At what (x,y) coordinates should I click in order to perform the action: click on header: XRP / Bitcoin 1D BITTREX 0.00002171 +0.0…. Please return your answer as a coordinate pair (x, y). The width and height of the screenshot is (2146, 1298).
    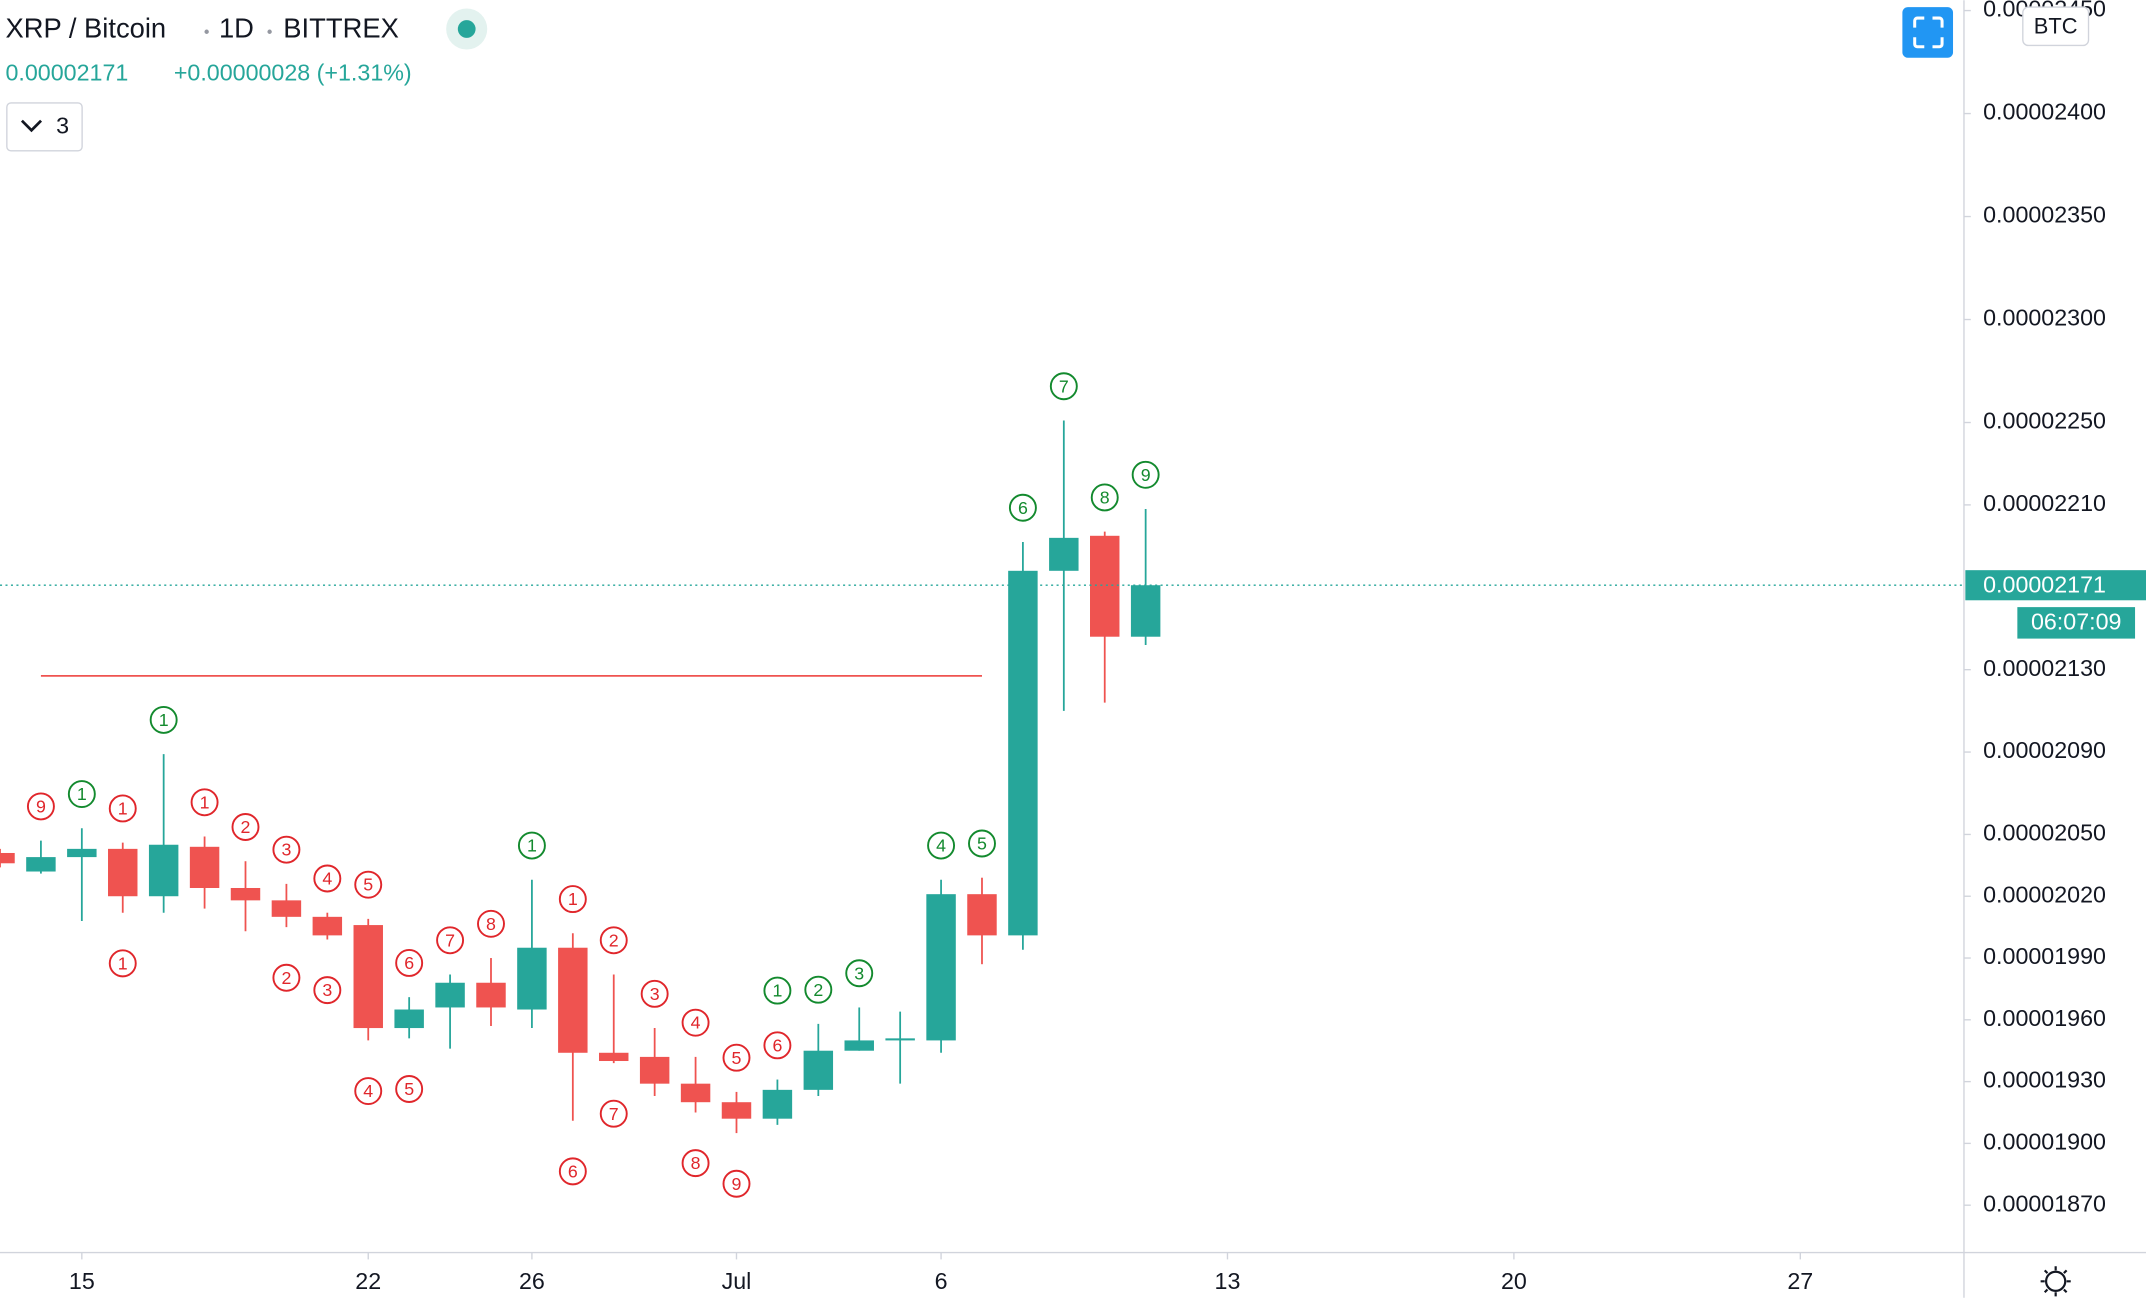
    Looking at the image, I should click on (246, 80).